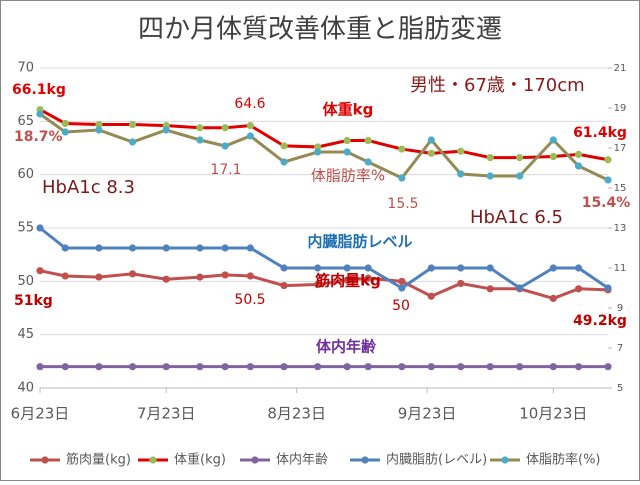 The height and width of the screenshot is (485, 640). What do you see at coordinates (348, 176) in the screenshot?
I see `annotation: 体脂肪率%` at bounding box center [348, 176].